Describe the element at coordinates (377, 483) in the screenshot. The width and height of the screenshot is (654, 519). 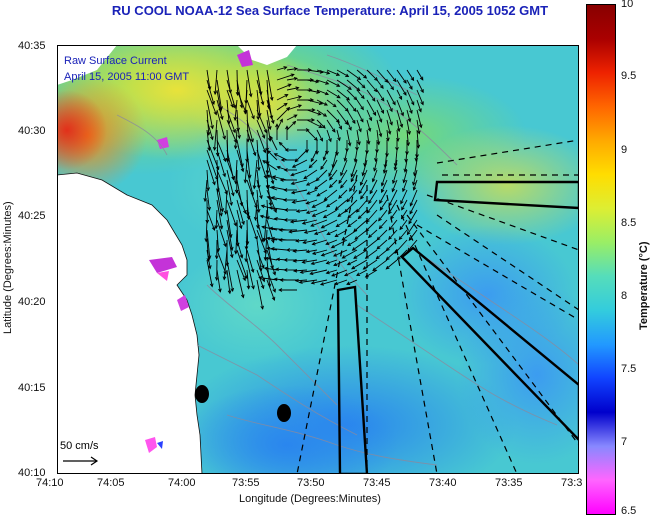
I see `x-tick: 73:45` at that location.